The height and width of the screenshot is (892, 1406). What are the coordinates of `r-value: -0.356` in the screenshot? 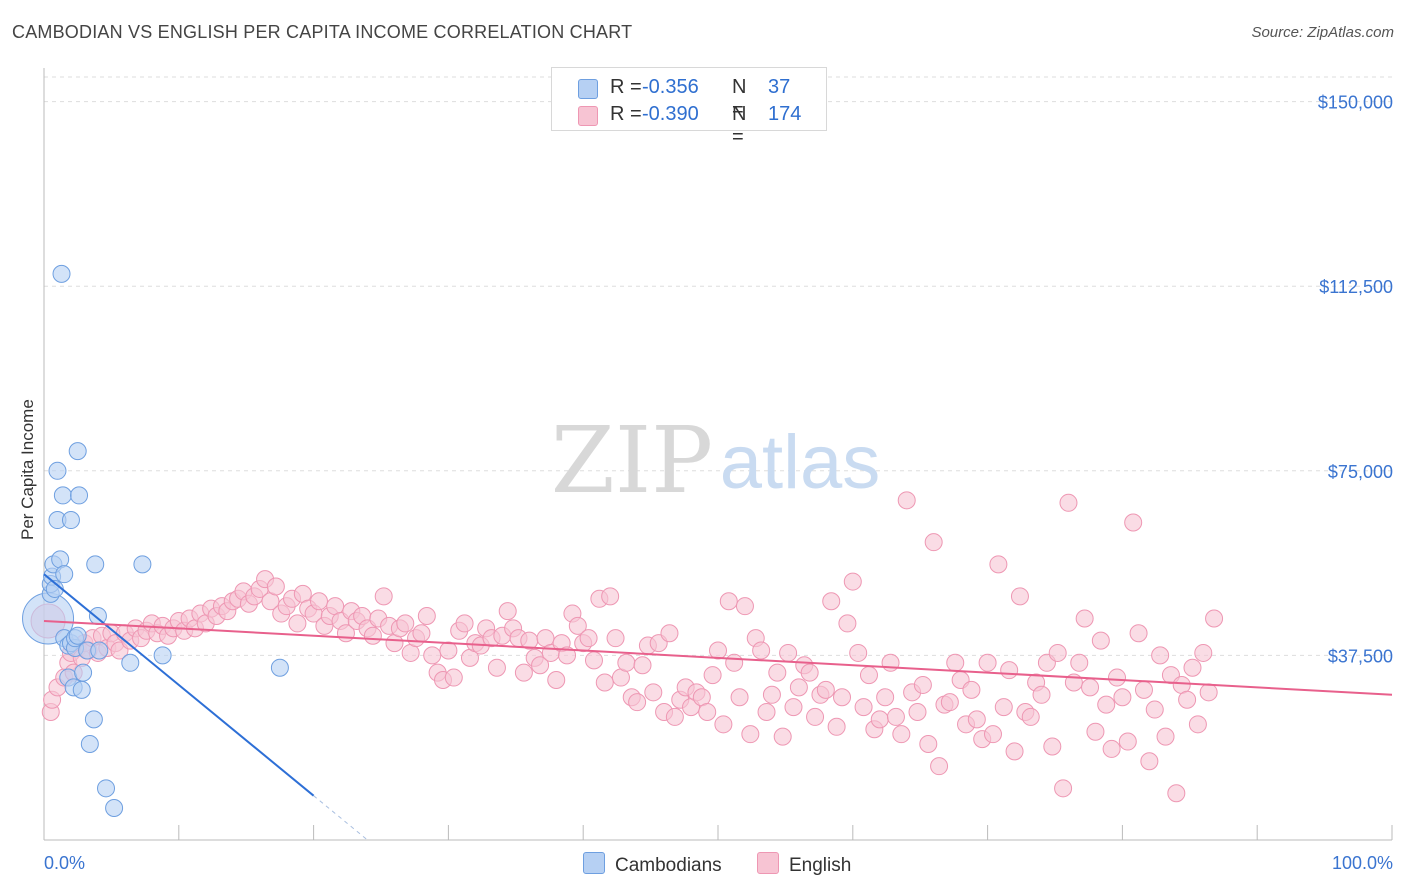 It's located at (670, 87).